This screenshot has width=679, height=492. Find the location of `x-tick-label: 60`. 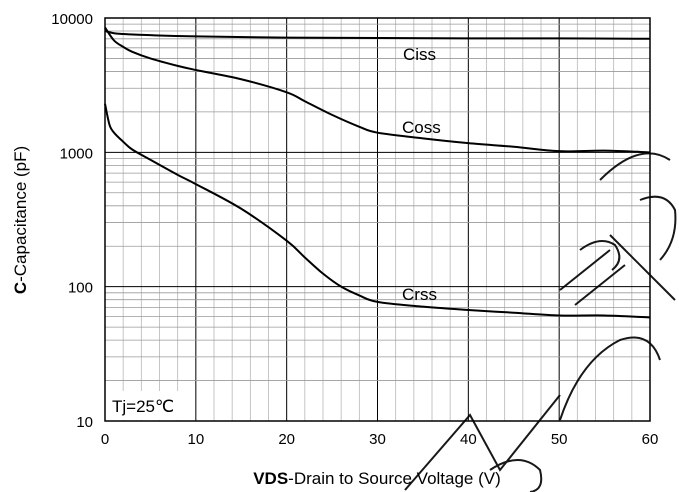

x-tick-label: 60 is located at coordinates (650, 439).